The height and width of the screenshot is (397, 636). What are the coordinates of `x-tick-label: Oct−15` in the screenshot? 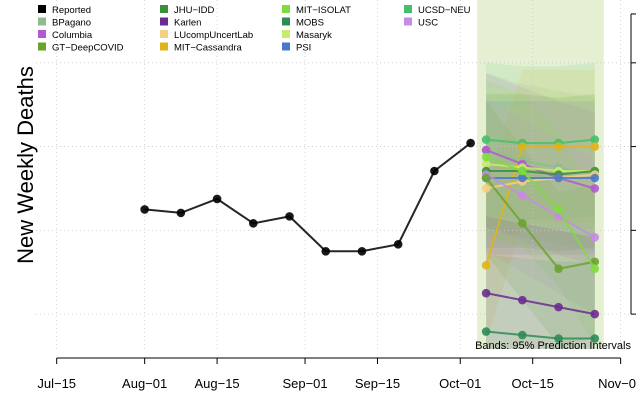 It's located at (533, 383).